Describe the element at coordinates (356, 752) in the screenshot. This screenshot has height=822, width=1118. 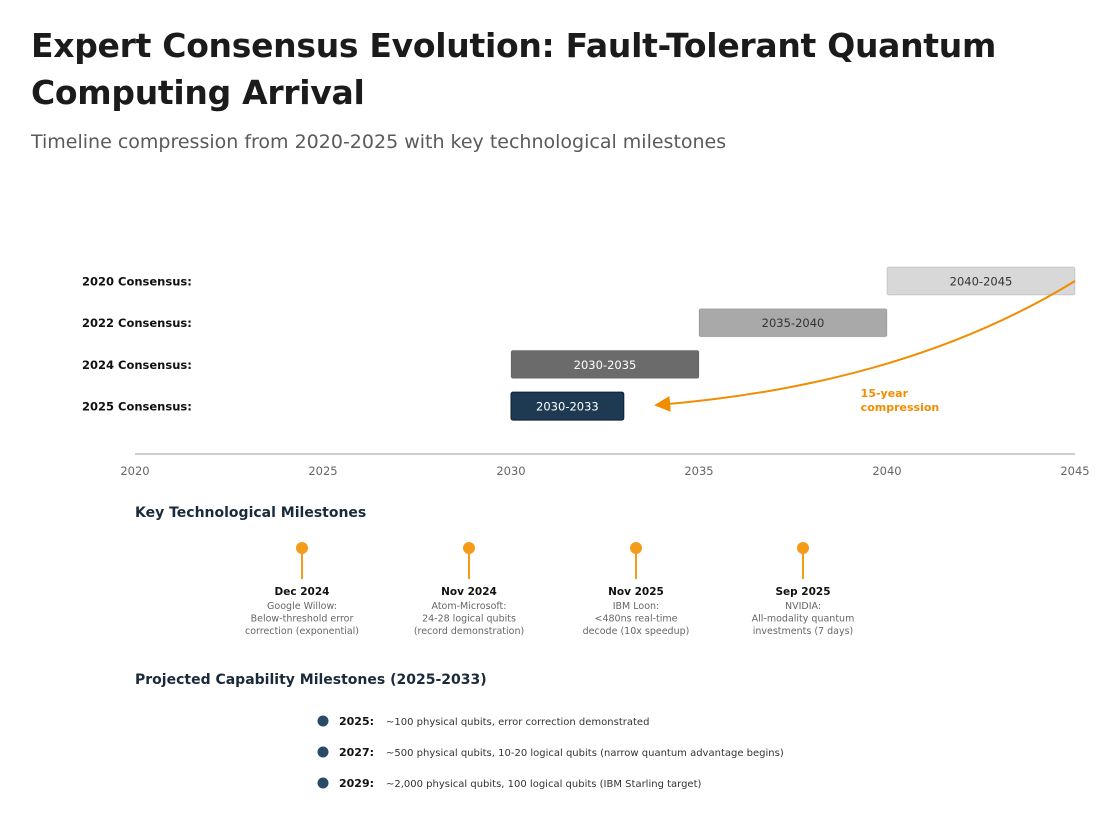
I see `projected-year: 2027:` at that location.